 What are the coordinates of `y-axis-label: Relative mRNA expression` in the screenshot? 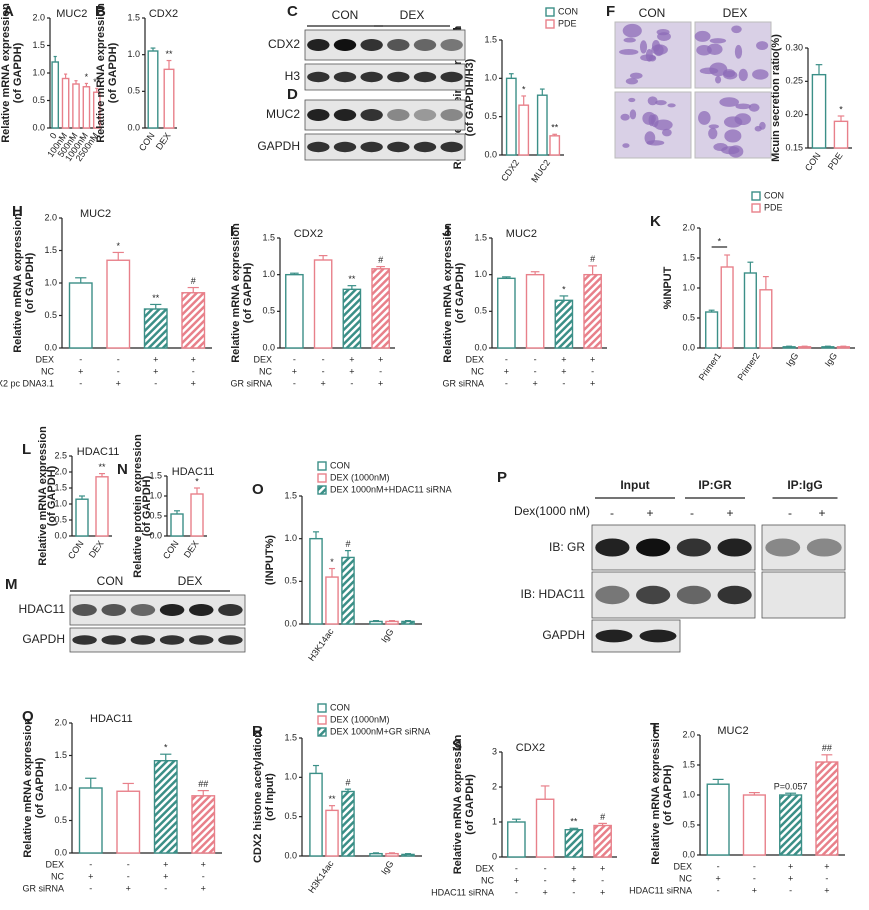 It's located at (448, 293).